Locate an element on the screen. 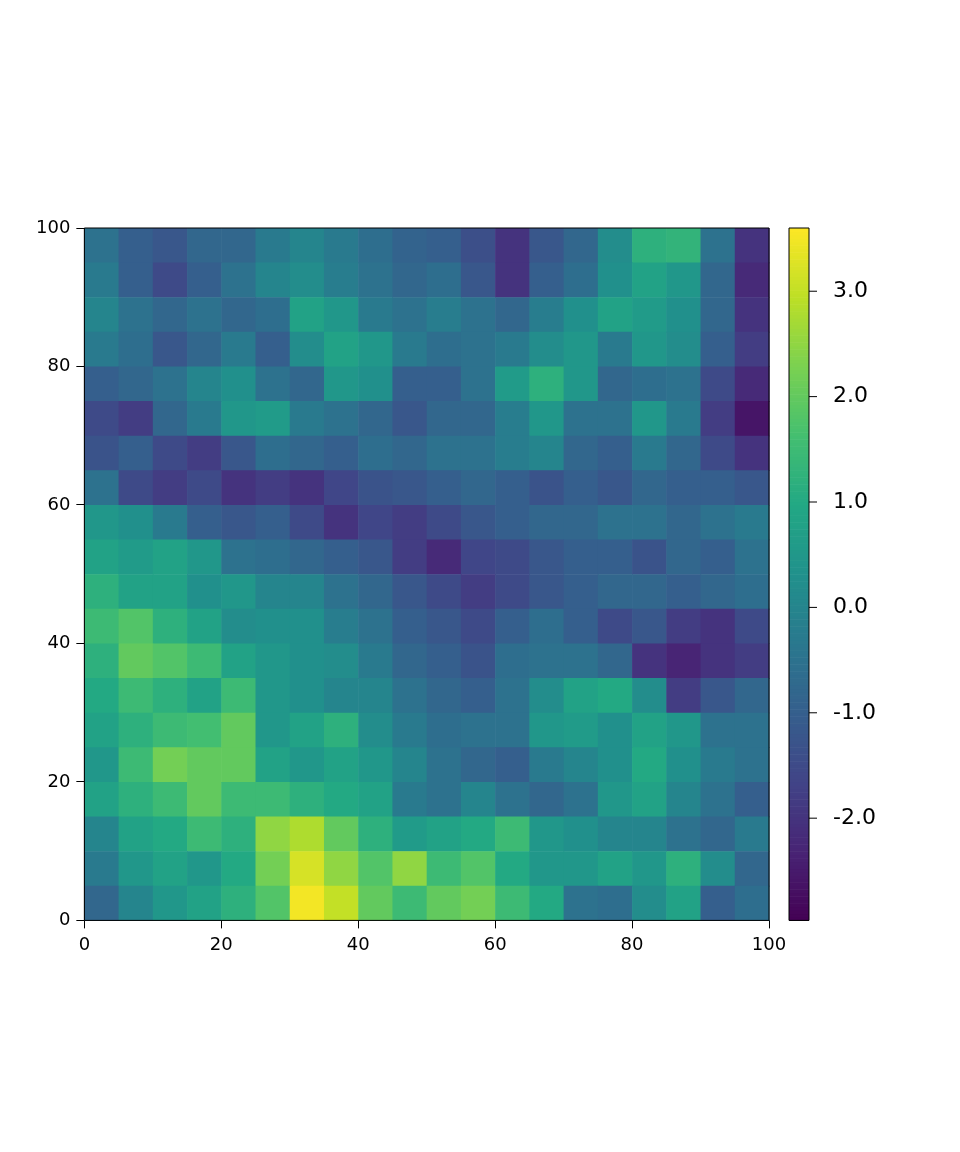 The image size is (960, 1152). x-tick-label: 60 is located at coordinates (495, 943).